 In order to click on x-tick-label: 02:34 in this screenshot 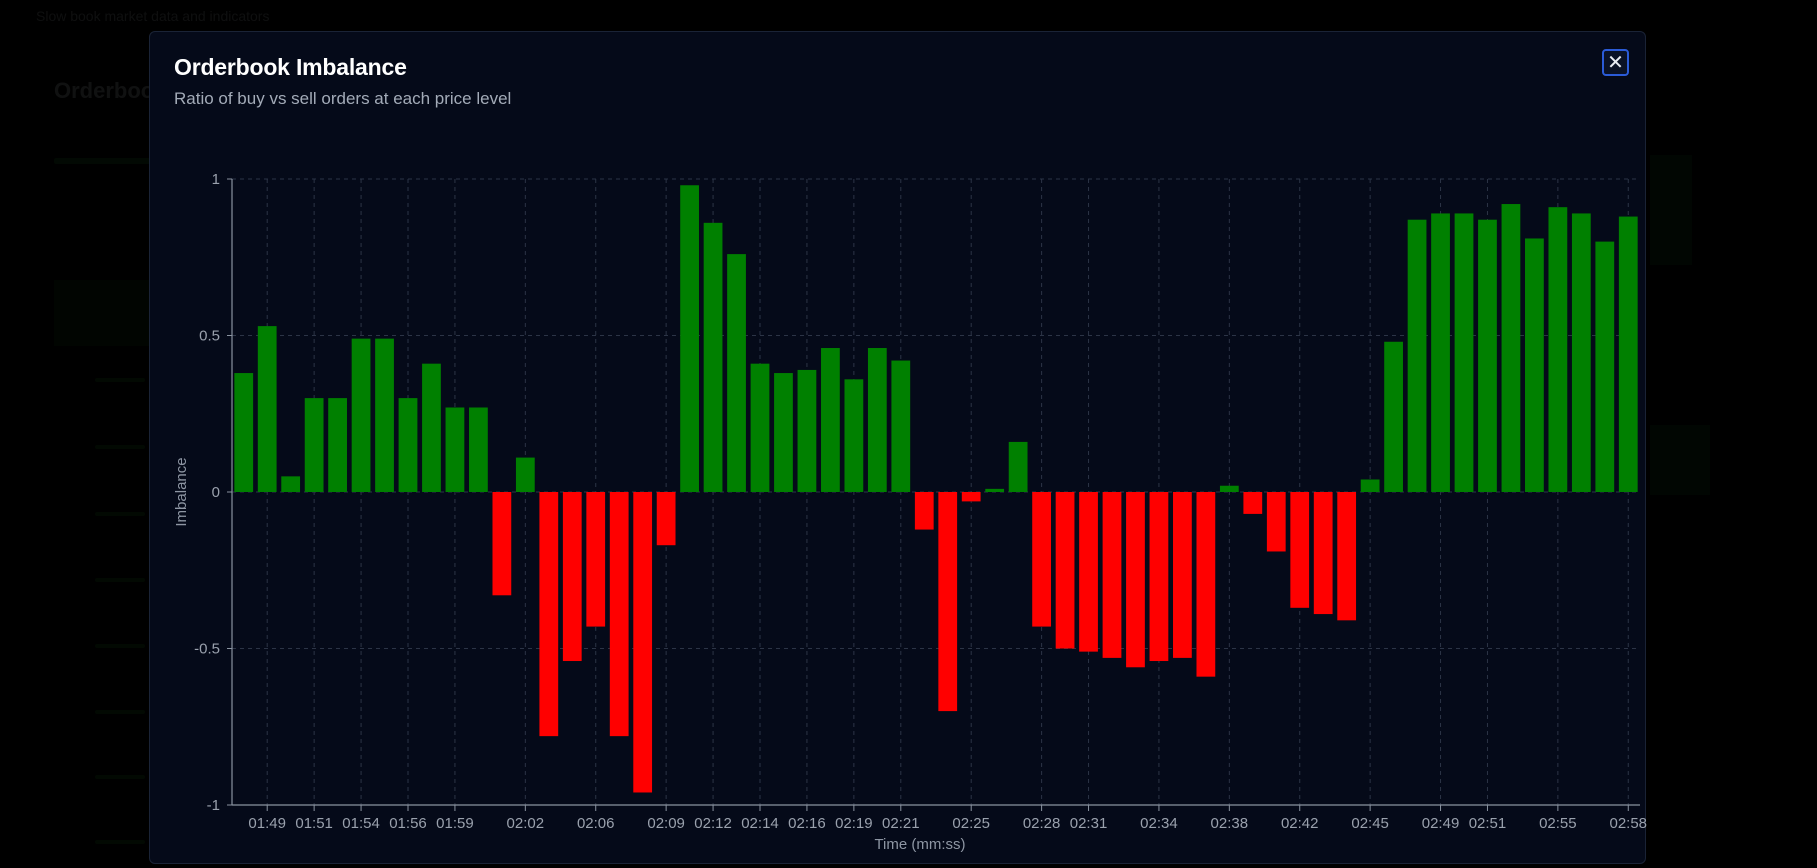, I will do `click(1159, 823)`.